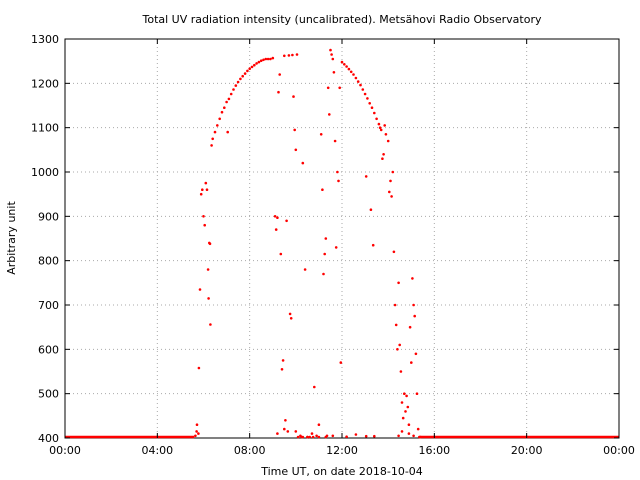 Image resolution: width=640 pixels, height=480 pixels. I want to click on y-tick-label: 600, so click(48, 349).